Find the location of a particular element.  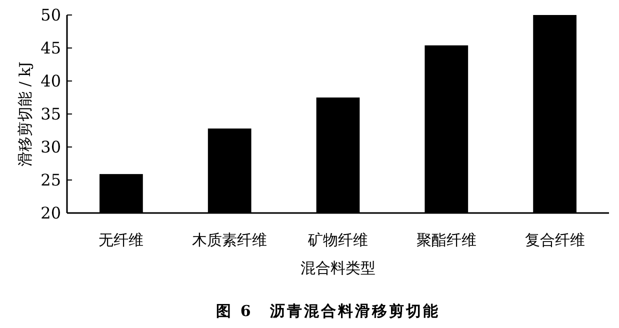

x-axis-title: 混合料类型 is located at coordinates (338, 268).